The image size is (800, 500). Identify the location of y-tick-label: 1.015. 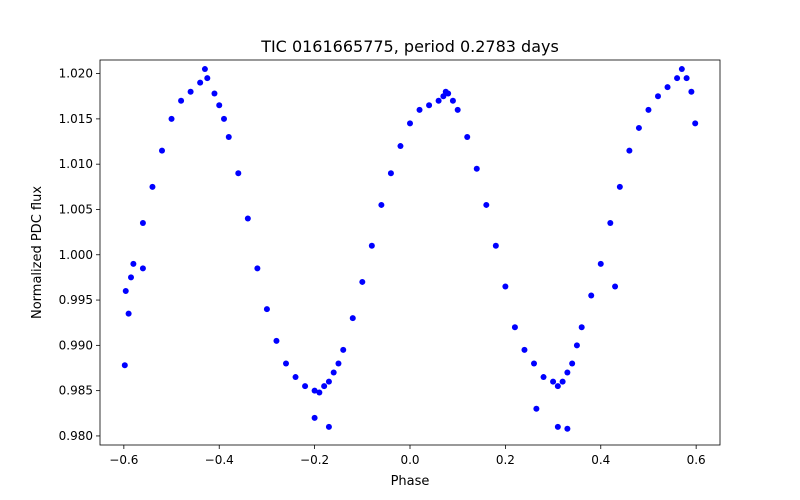
(76, 119).